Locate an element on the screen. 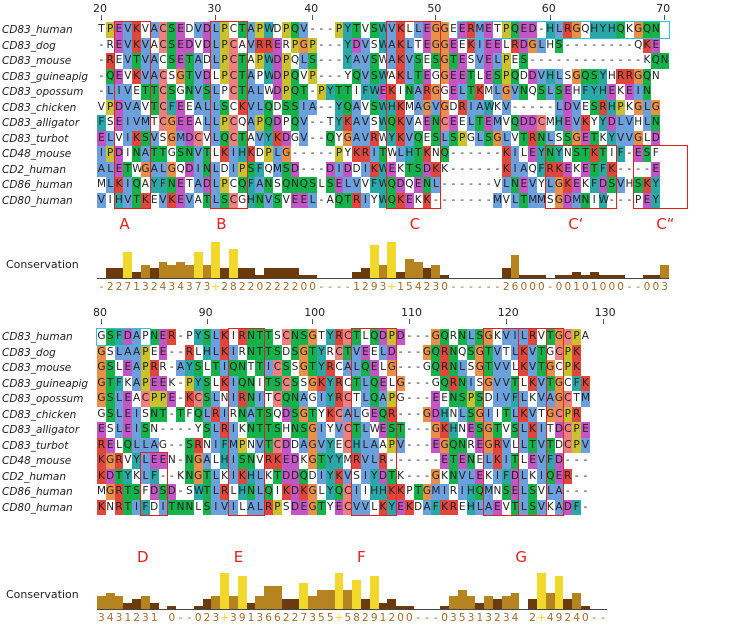  conservation-label: Conservation is located at coordinates (42, 264).